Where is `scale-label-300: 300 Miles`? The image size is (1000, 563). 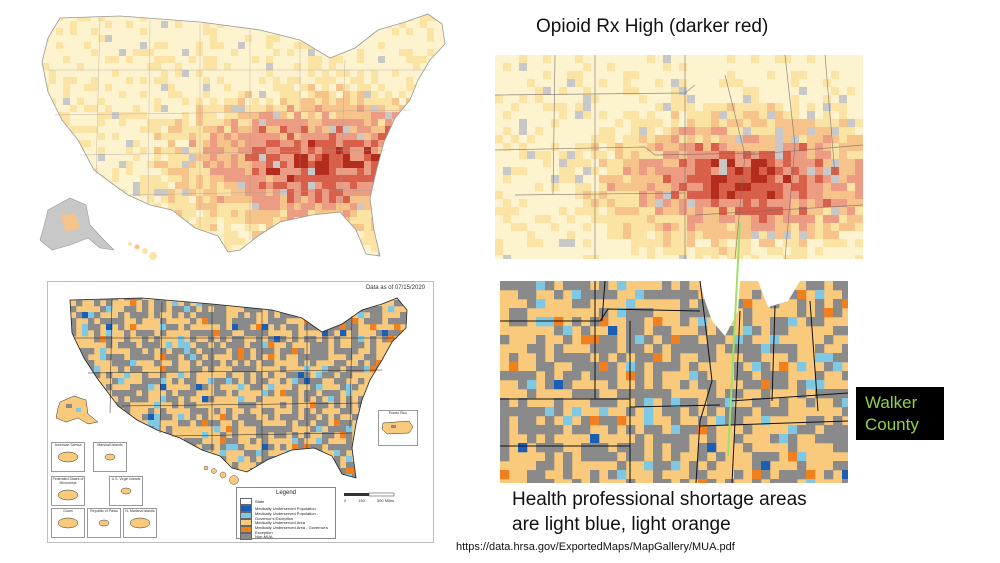 scale-label-300: 300 Miles is located at coordinates (385, 500).